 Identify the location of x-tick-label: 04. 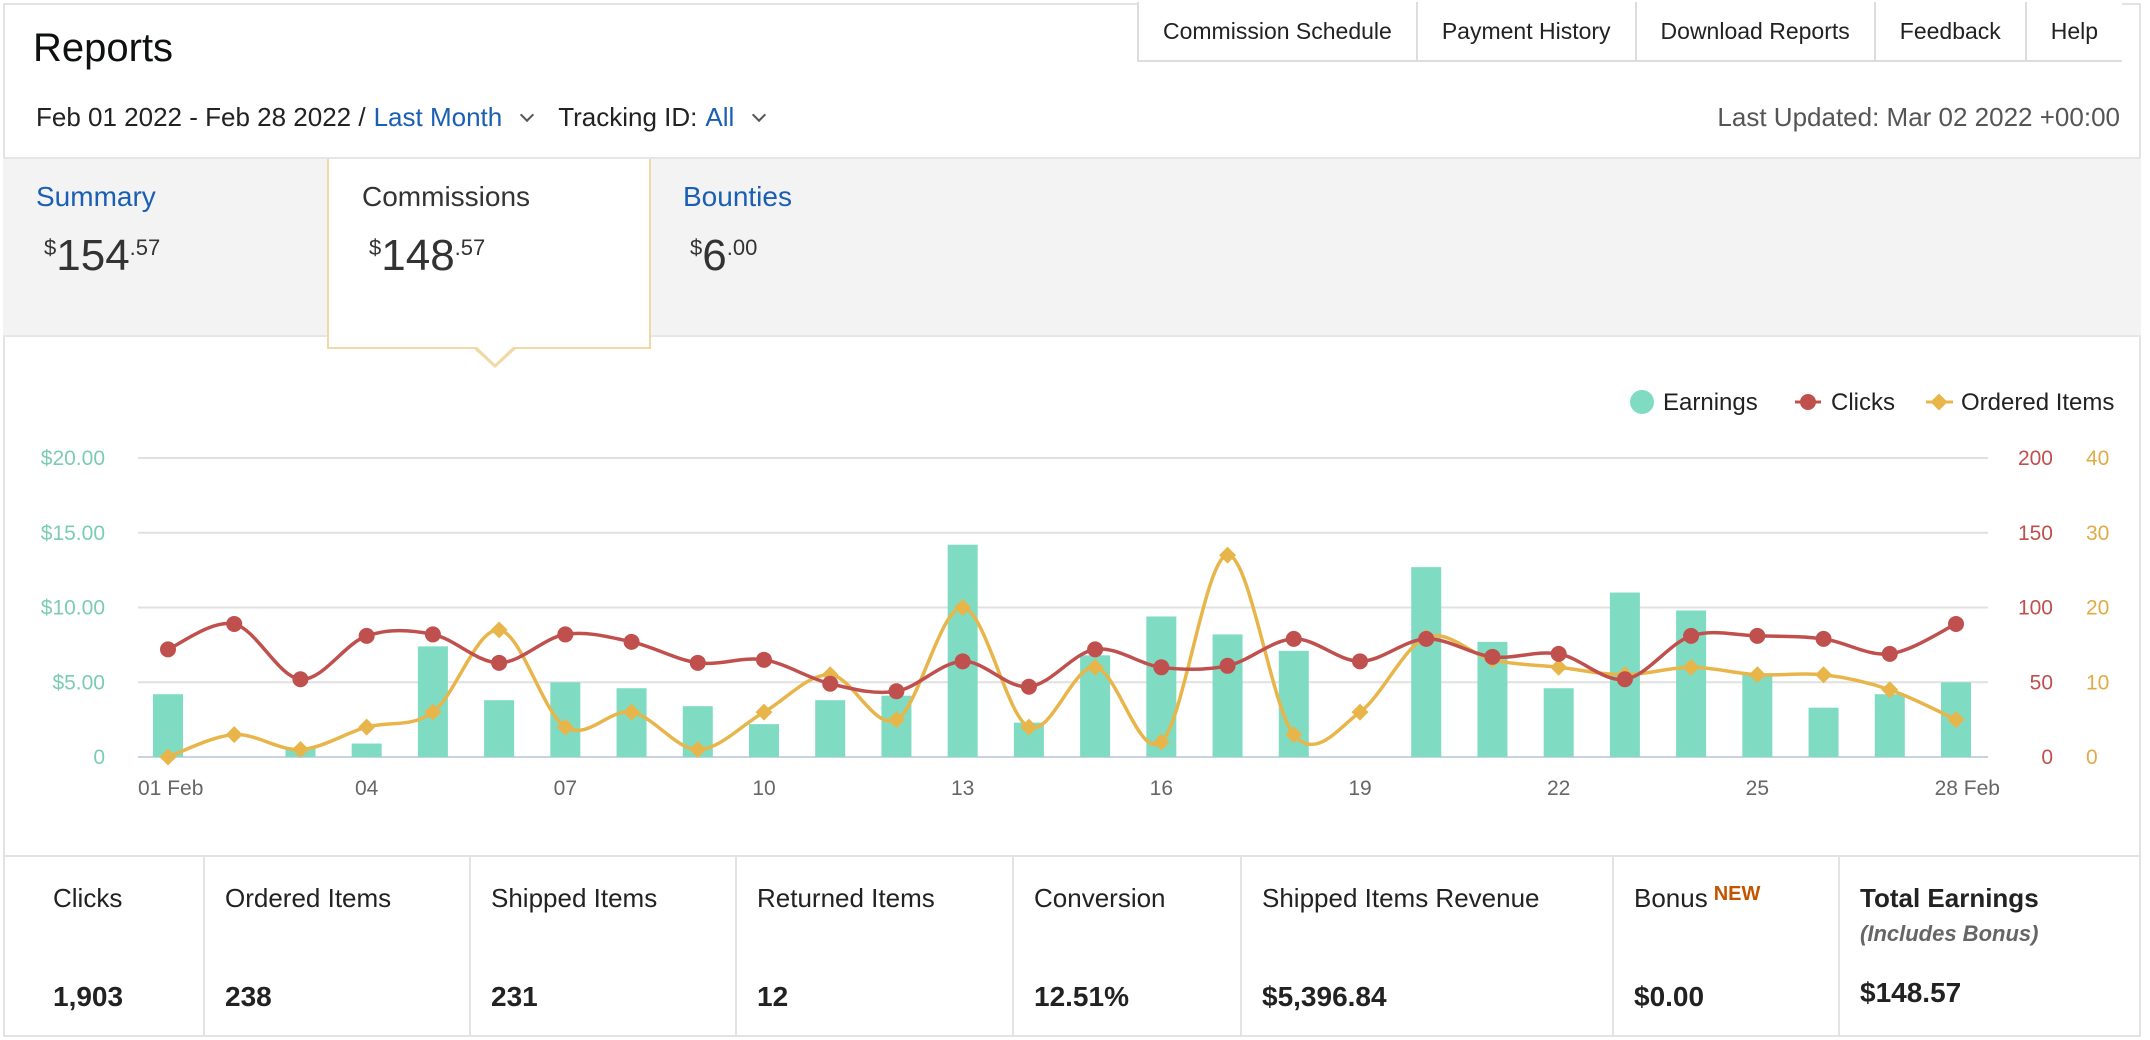
(367, 788).